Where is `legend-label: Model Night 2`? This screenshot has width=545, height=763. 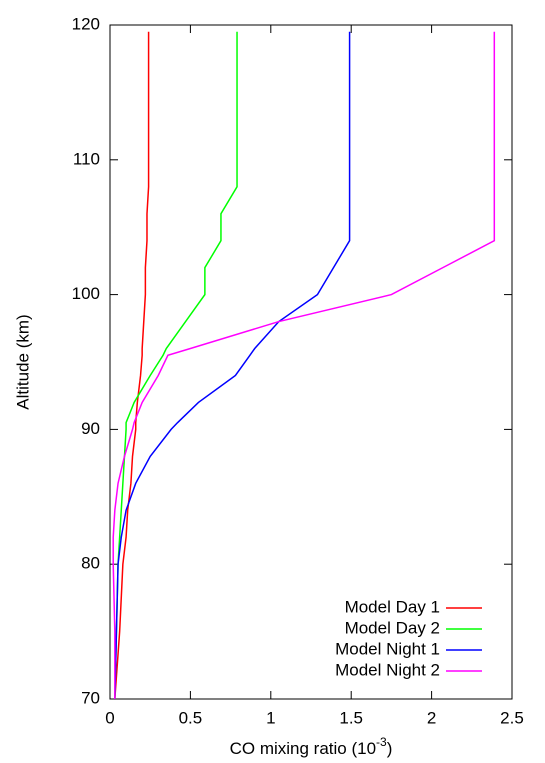 legend-label: Model Night 2 is located at coordinates (387, 669).